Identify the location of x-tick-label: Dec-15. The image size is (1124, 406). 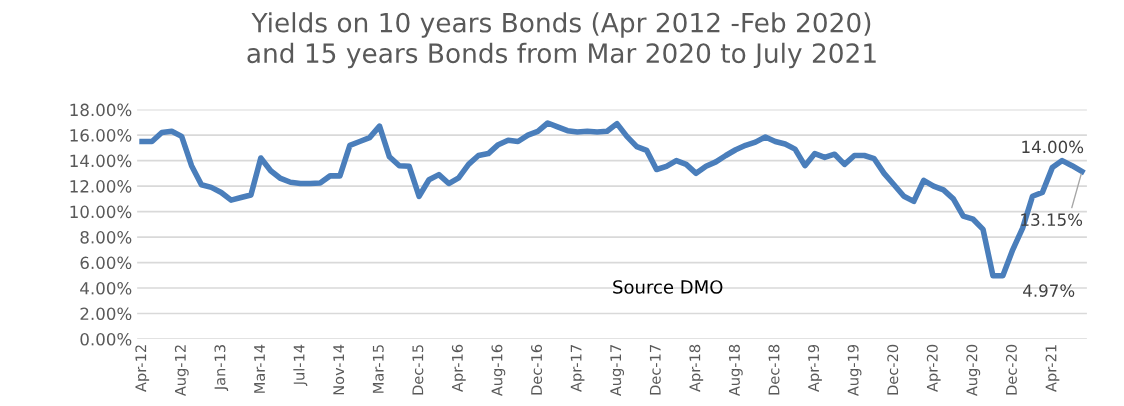
(418, 370).